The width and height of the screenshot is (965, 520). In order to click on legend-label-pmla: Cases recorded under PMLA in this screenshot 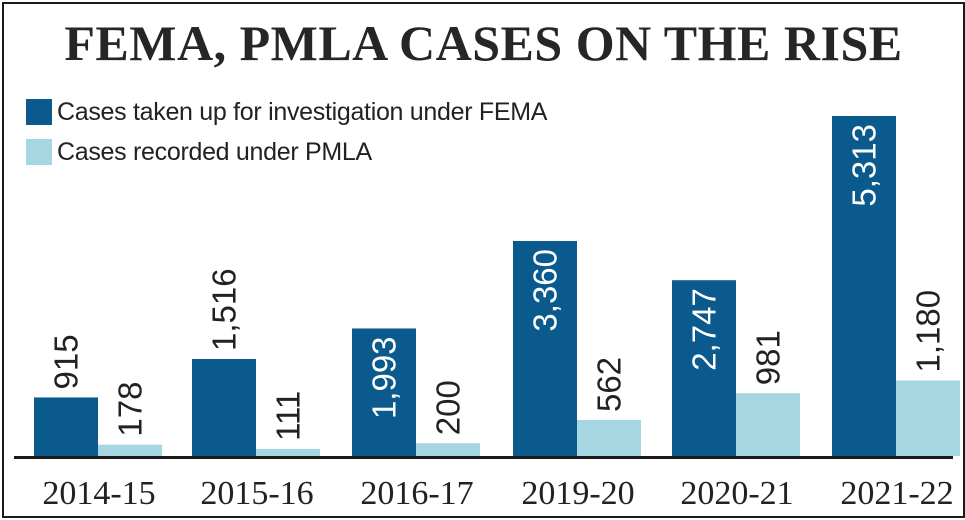, I will do `click(214, 151)`.